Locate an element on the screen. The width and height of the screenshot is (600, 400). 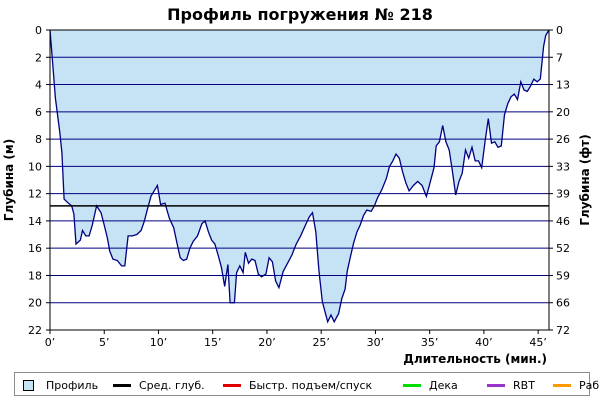
y-right-tick-label-5: 33 is located at coordinates (563, 166).